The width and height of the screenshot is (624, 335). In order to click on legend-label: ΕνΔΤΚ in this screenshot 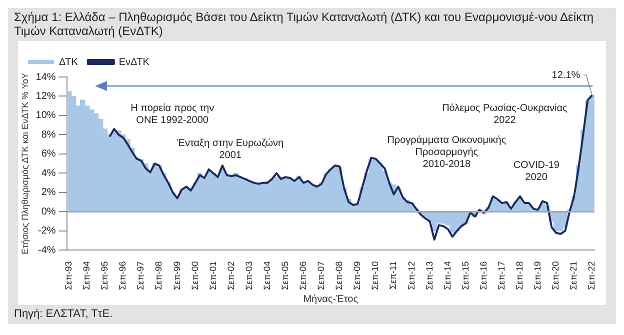, I will do `click(134, 62)`.